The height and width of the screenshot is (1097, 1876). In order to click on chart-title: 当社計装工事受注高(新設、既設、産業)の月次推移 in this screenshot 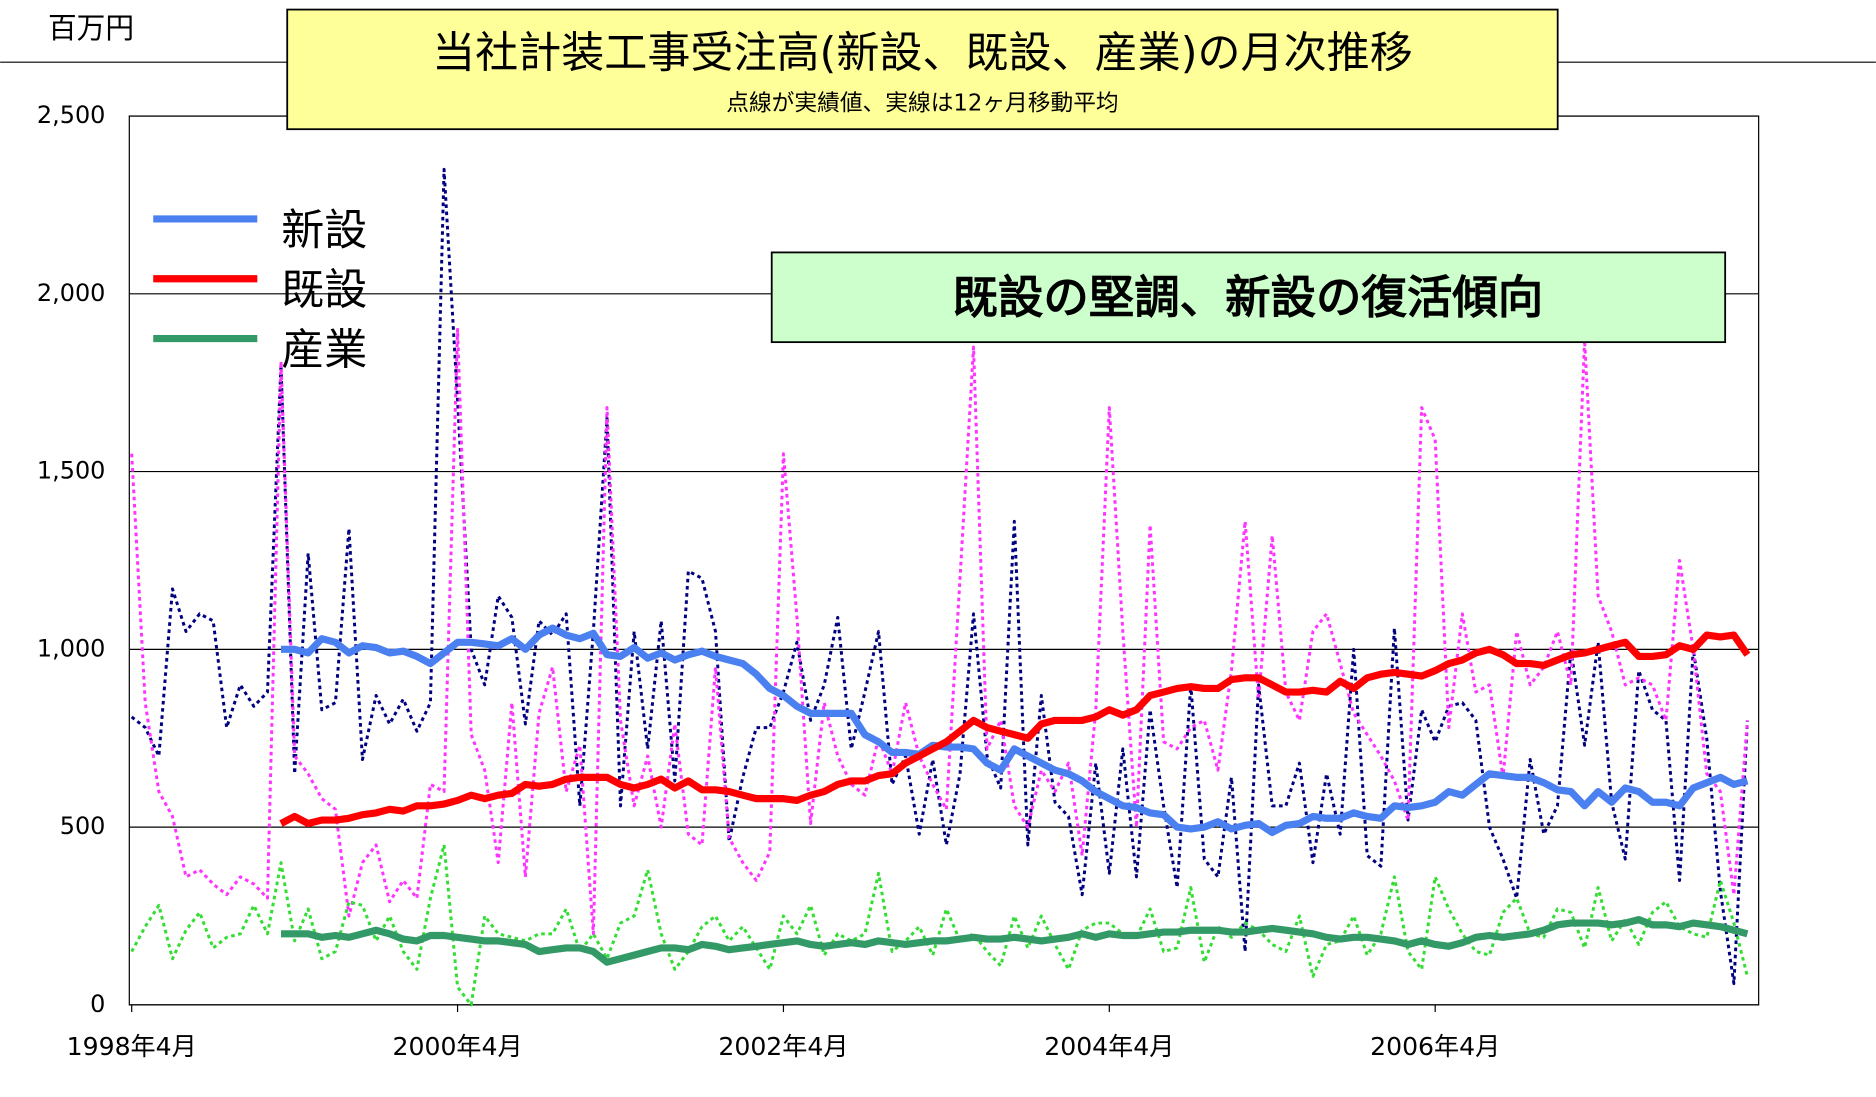, I will do `click(922, 54)`.